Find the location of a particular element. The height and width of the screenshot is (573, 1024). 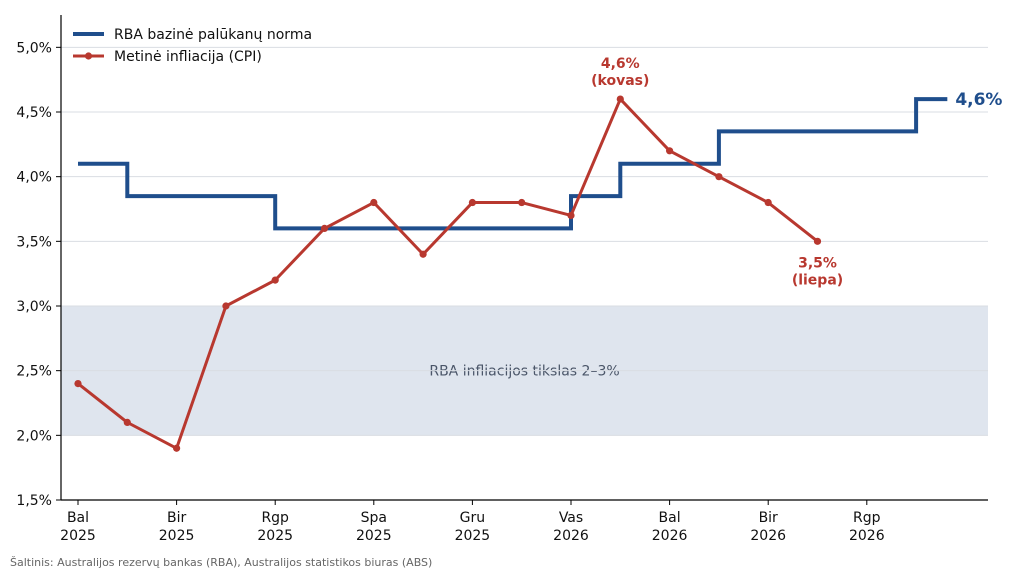

annotation-label: 4,6% is located at coordinates (978, 100).